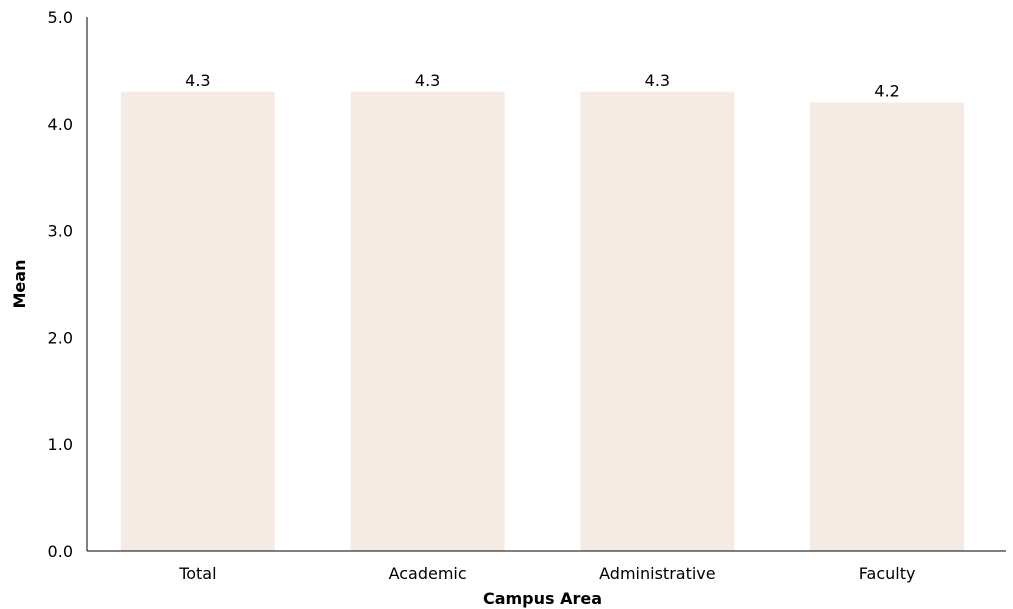 The height and width of the screenshot is (609, 1013). What do you see at coordinates (546, 573) in the screenshot?
I see `x-ticks-group: Total Academic Administrative Faculty` at bounding box center [546, 573].